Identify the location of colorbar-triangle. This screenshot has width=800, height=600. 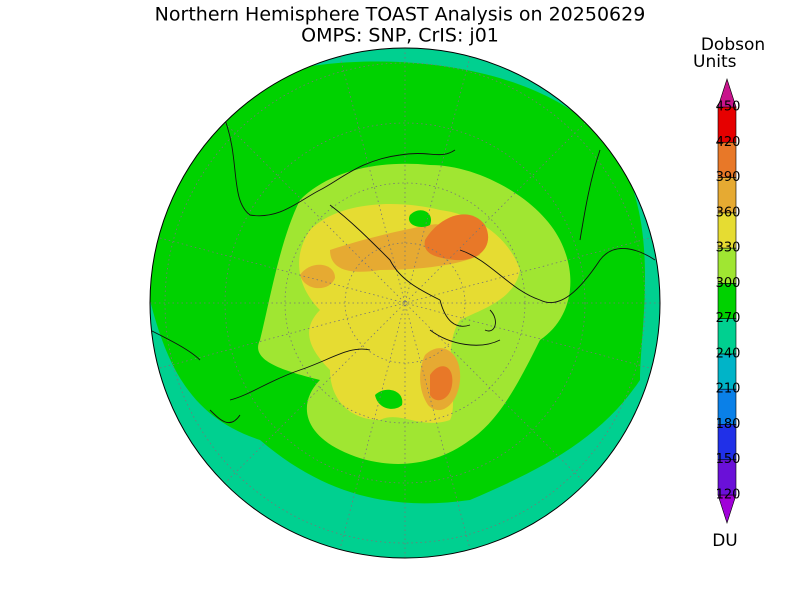
(727, 93).